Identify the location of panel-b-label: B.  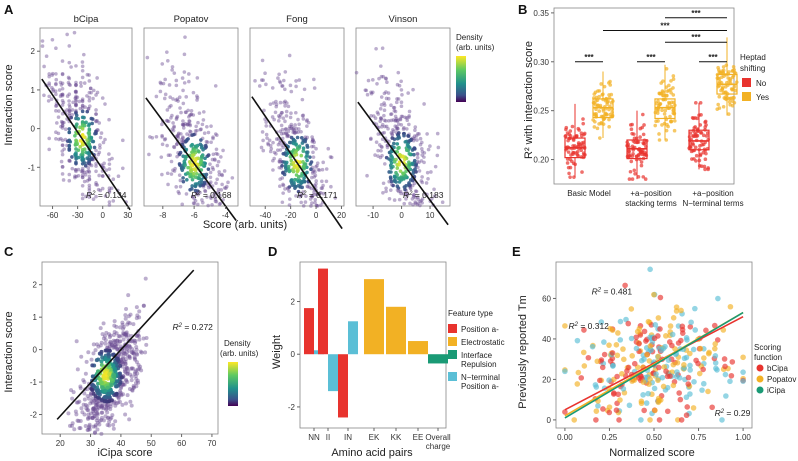
(522, 9).